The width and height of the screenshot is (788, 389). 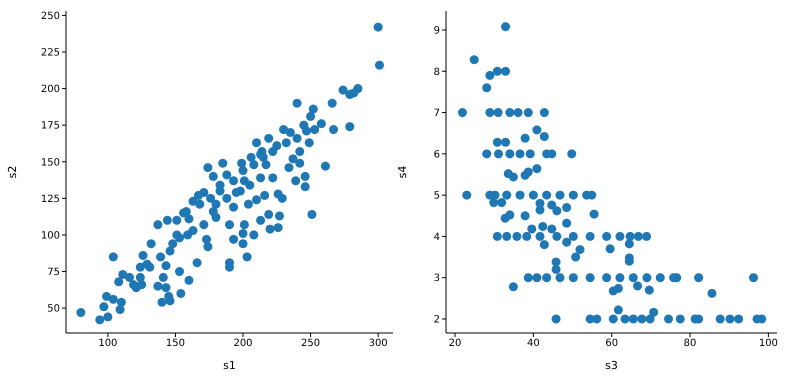 What do you see at coordinates (611, 365) in the screenshot?
I see `x-axis-title: s3` at bounding box center [611, 365].